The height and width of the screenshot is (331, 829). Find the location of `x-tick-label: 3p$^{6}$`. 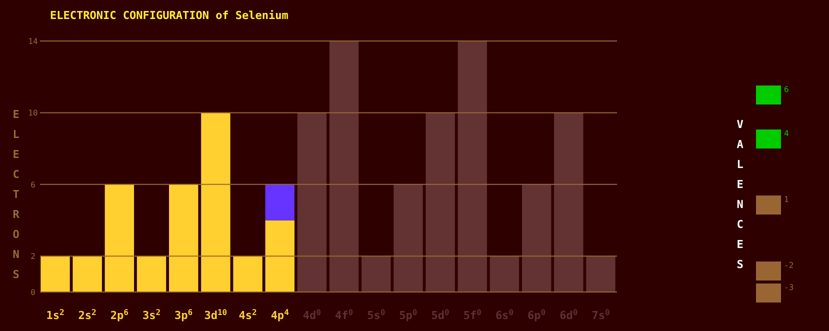

x-tick-label: 3p$^{6}$ is located at coordinates (183, 315).